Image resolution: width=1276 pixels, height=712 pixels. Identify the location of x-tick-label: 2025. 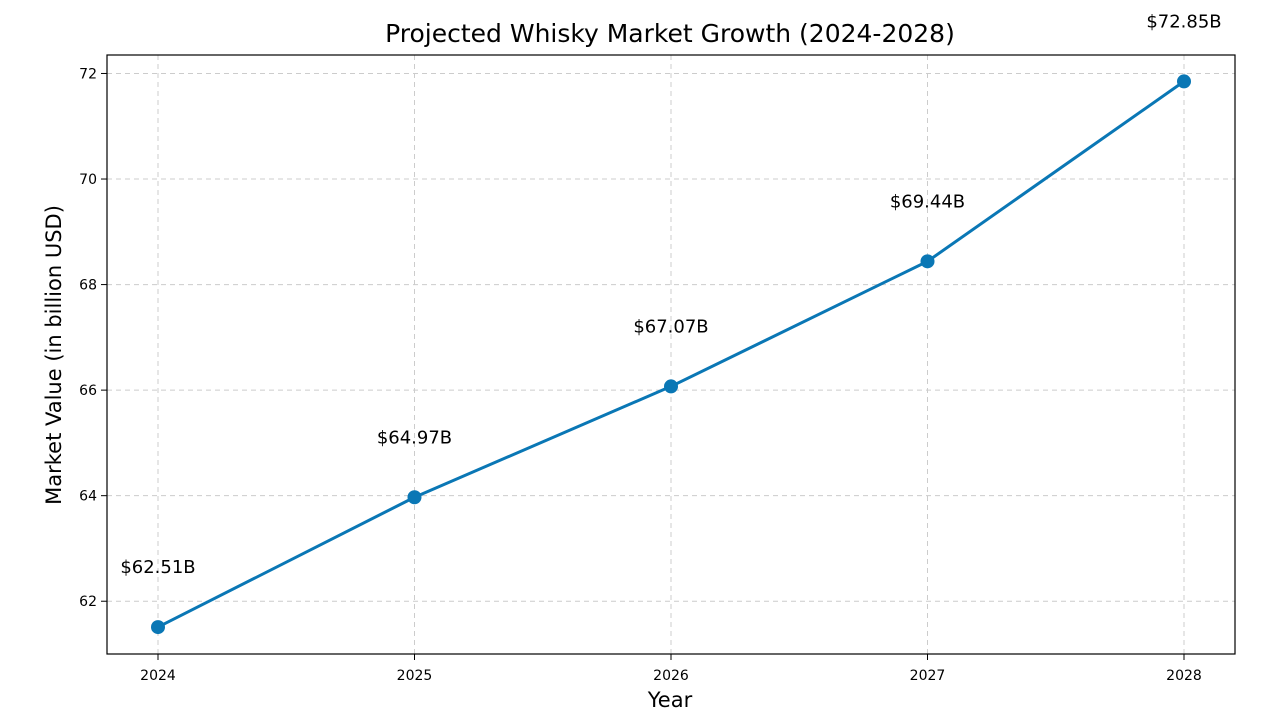
(415, 676).